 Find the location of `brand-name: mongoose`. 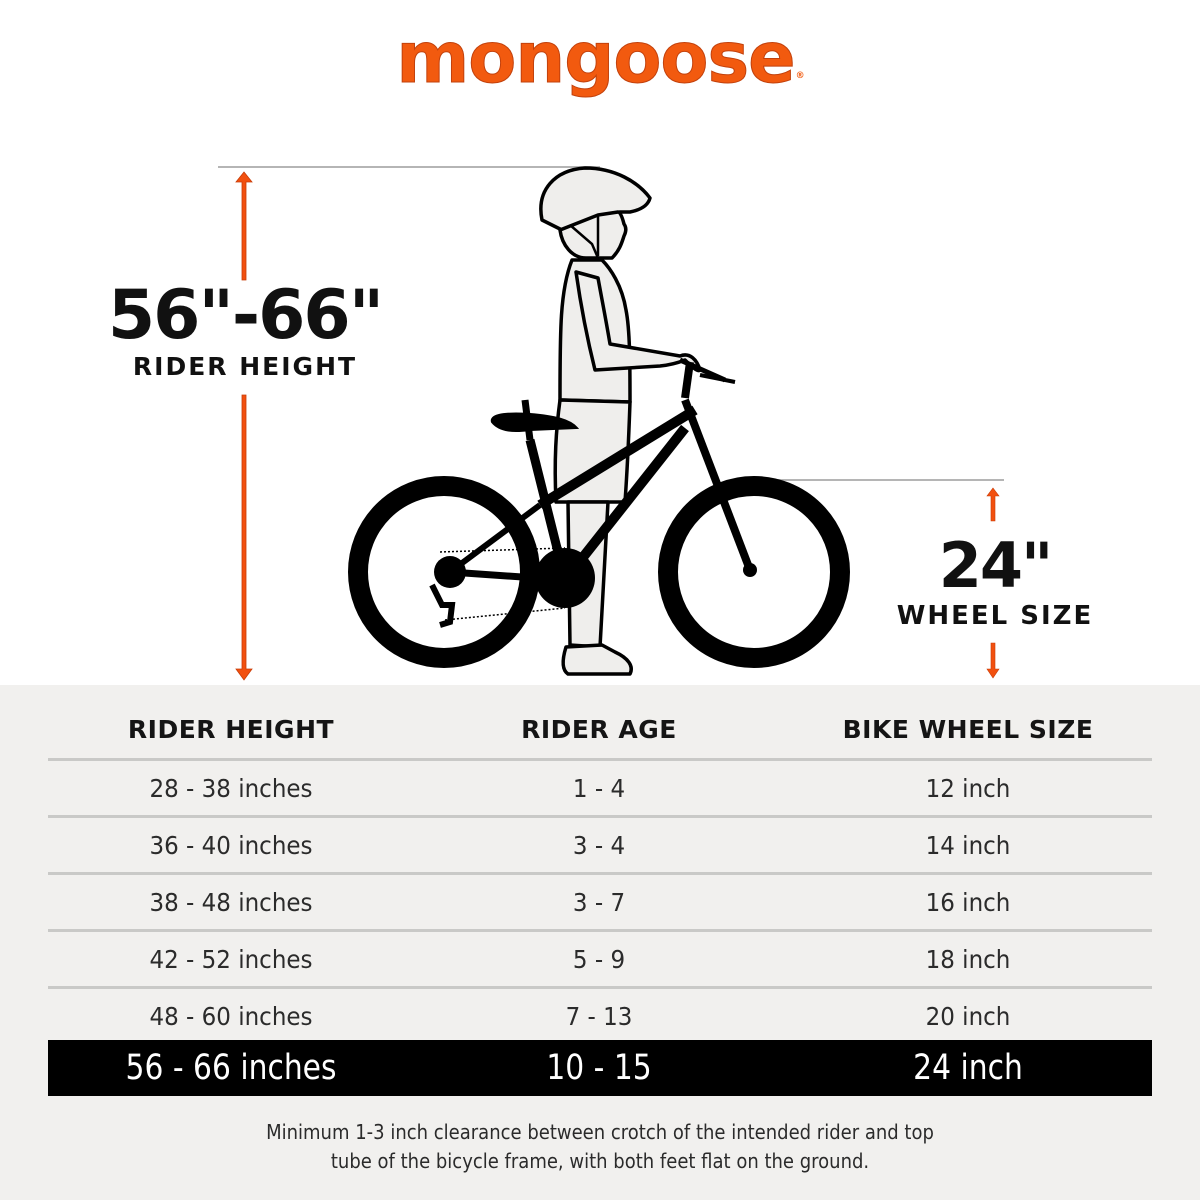

brand-name: mongoose is located at coordinates (596, 58).